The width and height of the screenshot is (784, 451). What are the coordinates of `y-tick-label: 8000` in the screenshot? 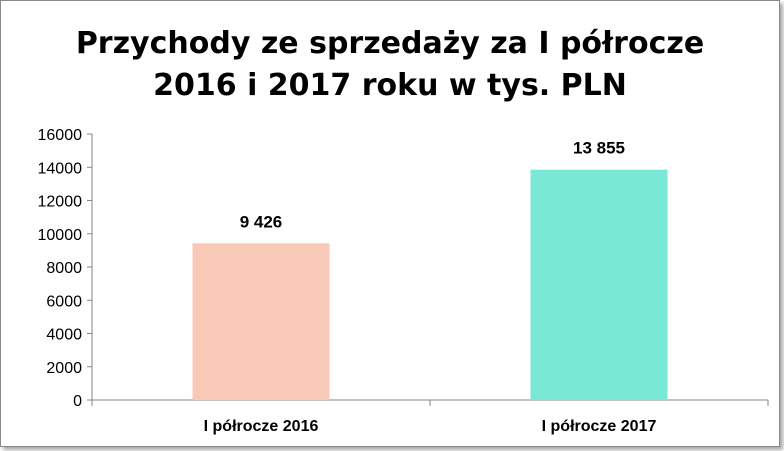 It's located at (64, 268).